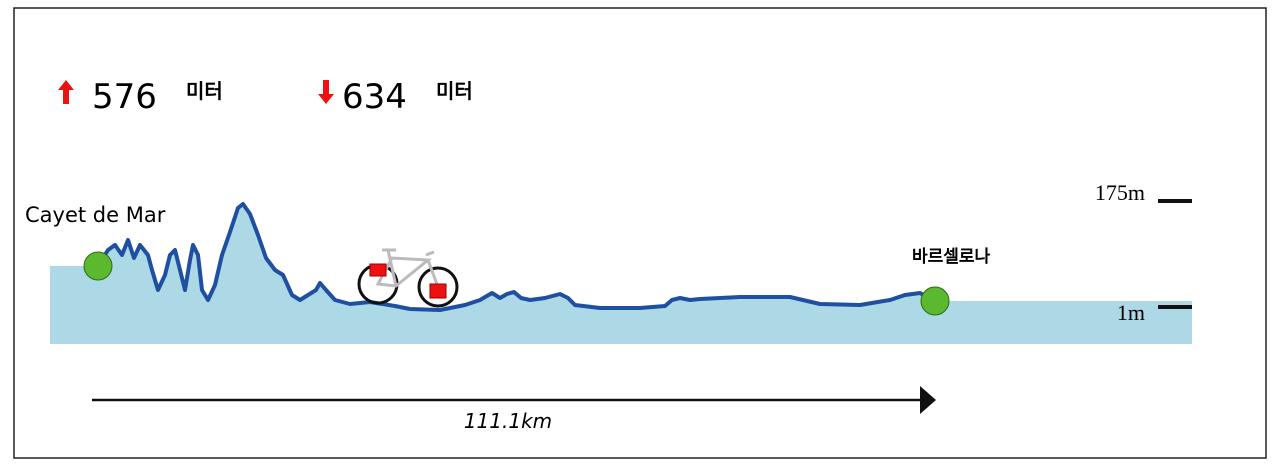 This screenshot has height=465, width=1280. What do you see at coordinates (95, 215) in the screenshot?
I see `start-label: Cayet de Mar` at bounding box center [95, 215].